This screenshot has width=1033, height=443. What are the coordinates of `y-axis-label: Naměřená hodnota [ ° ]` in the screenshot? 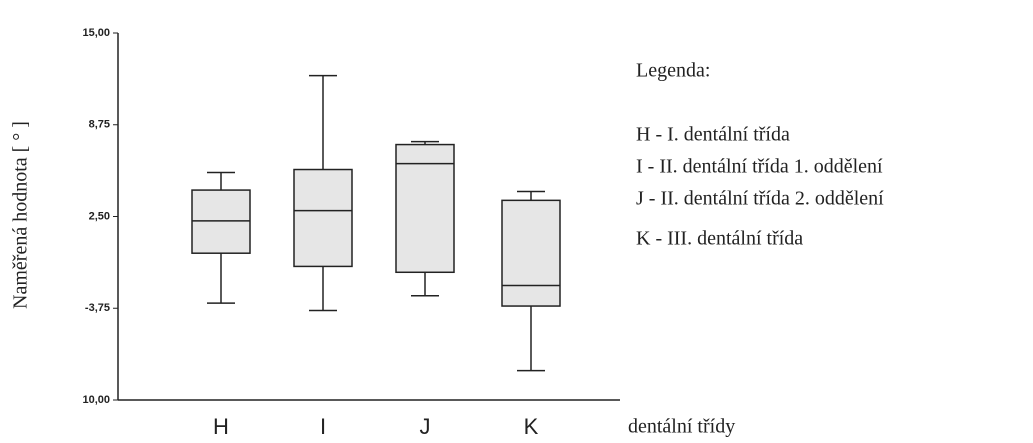 It's located at (21, 215).